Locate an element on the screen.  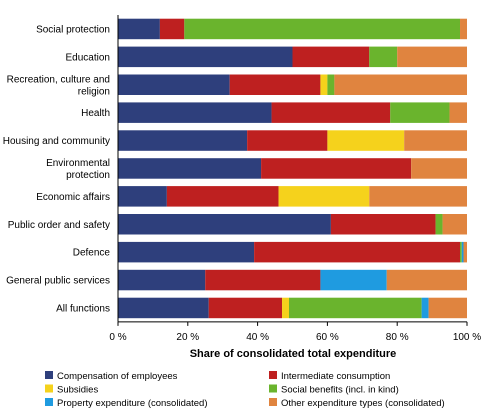
legend-label: Compensation of employees is located at coordinates (117, 376).